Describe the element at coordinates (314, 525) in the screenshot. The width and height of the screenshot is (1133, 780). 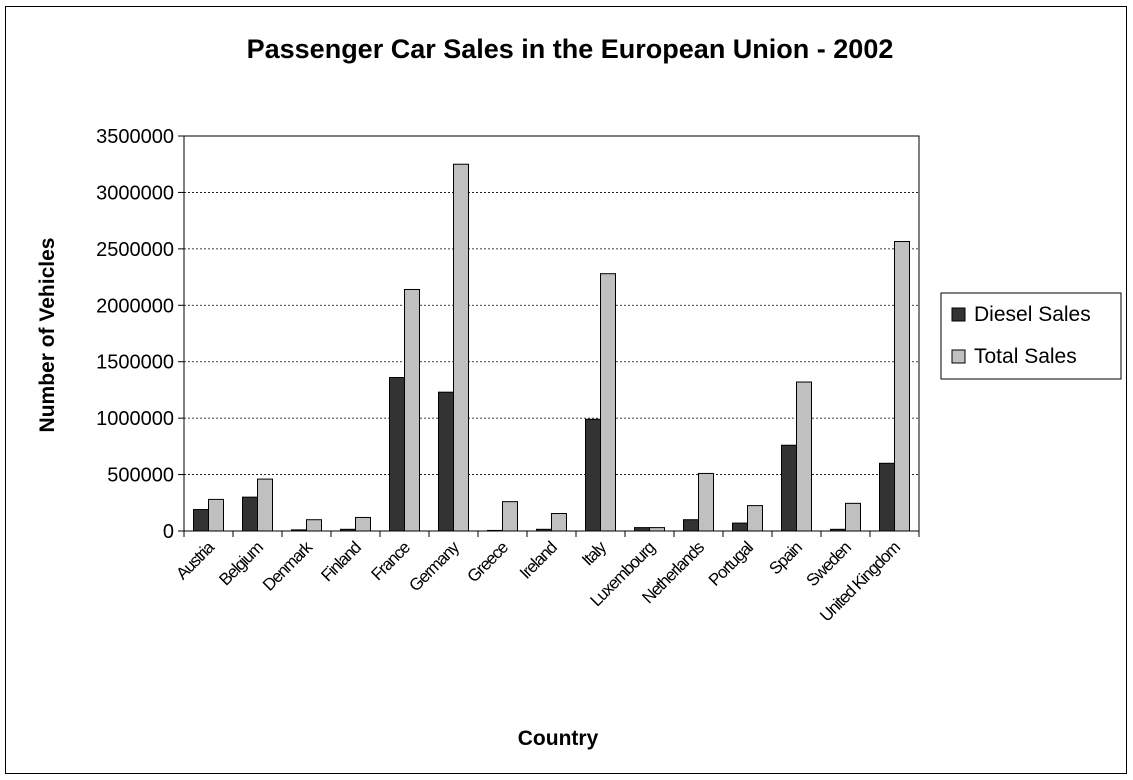
I see `bar-total-sales-denmark` at that location.